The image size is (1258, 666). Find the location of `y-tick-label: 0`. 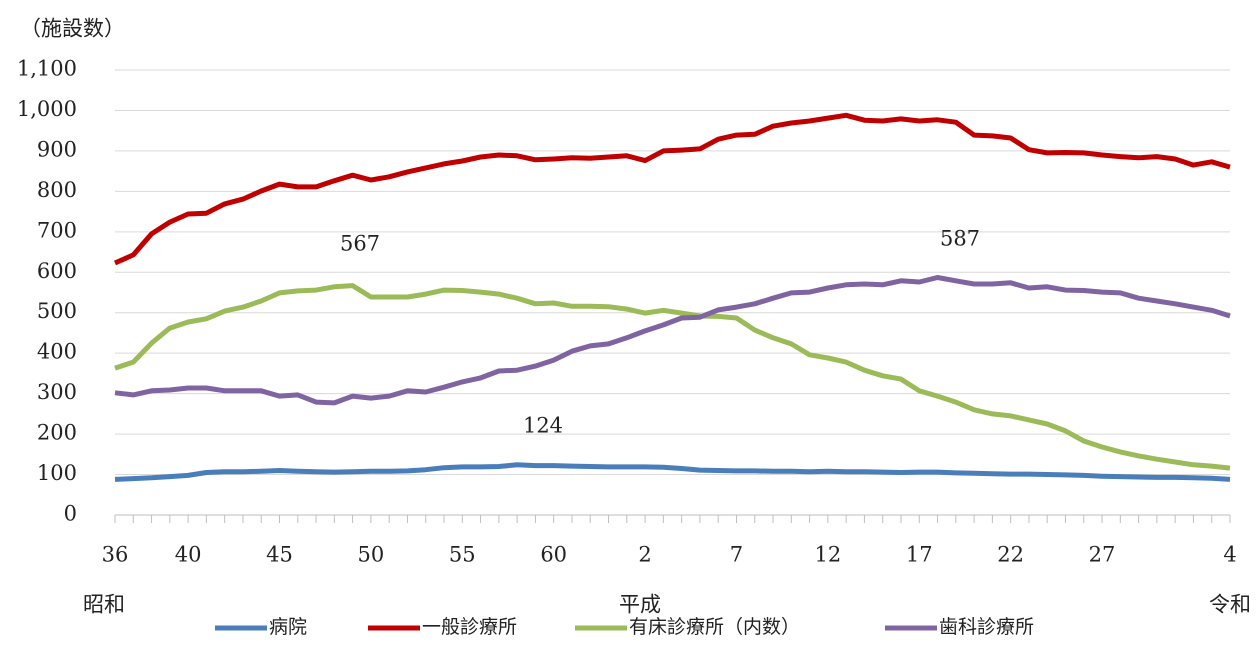

y-tick-label: 0 is located at coordinates (70, 514).